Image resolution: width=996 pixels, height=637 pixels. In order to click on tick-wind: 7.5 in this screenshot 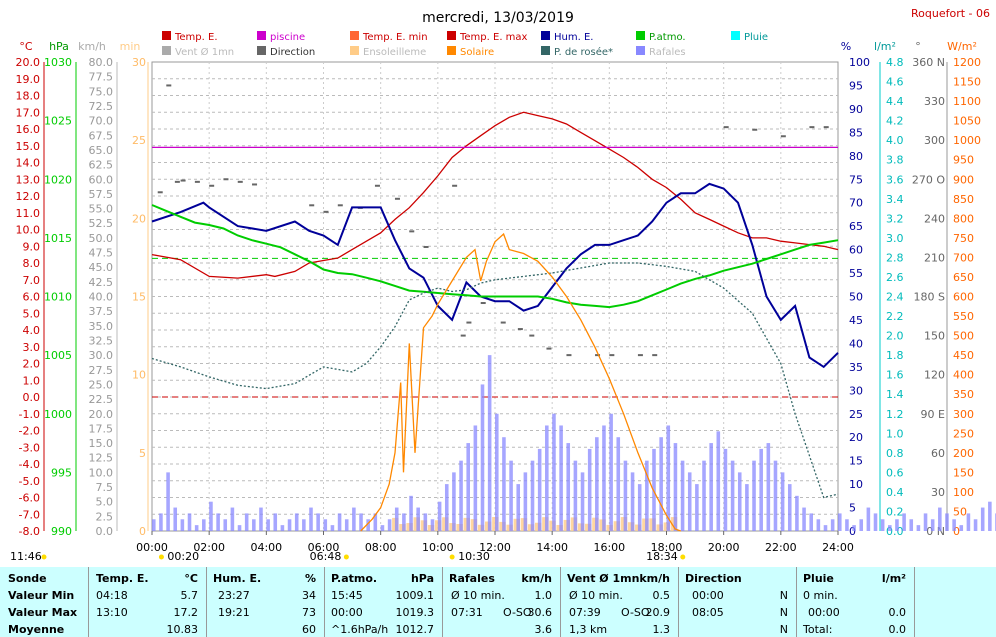, I will do `click(105, 487)`.